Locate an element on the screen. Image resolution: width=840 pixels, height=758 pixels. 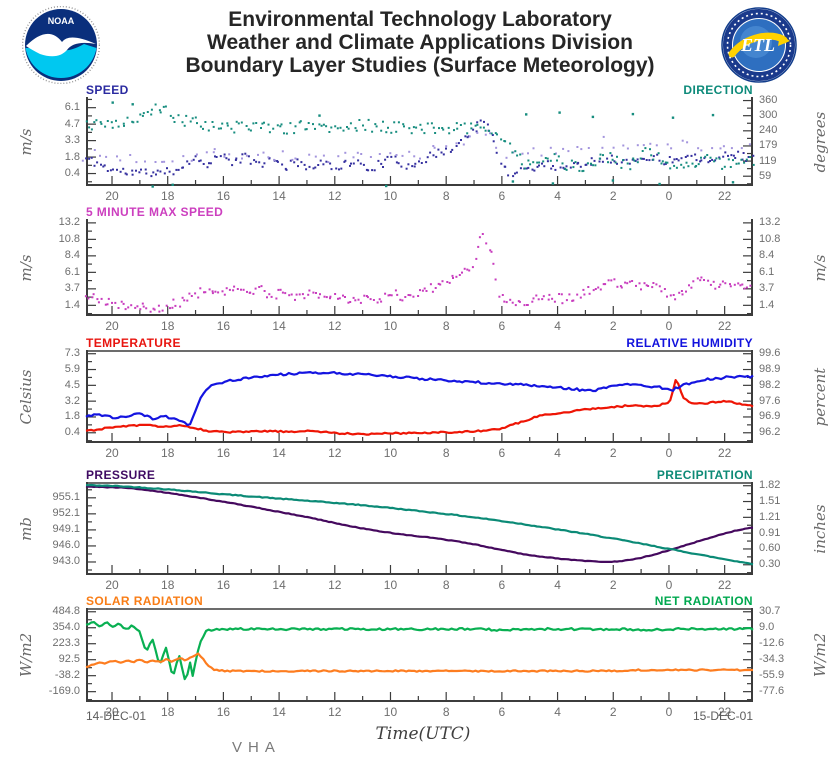
y-tick-label-left: 952.1 is located at coordinates (66, 513).